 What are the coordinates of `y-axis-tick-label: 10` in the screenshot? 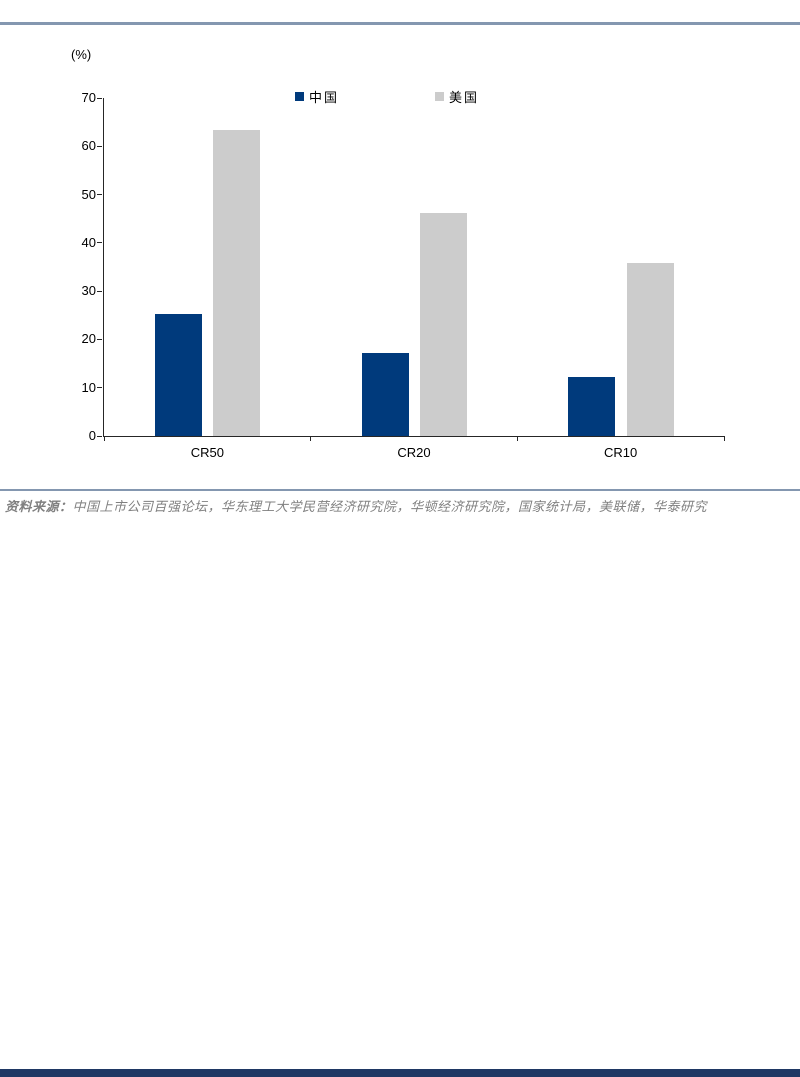 It's located at (88, 387).